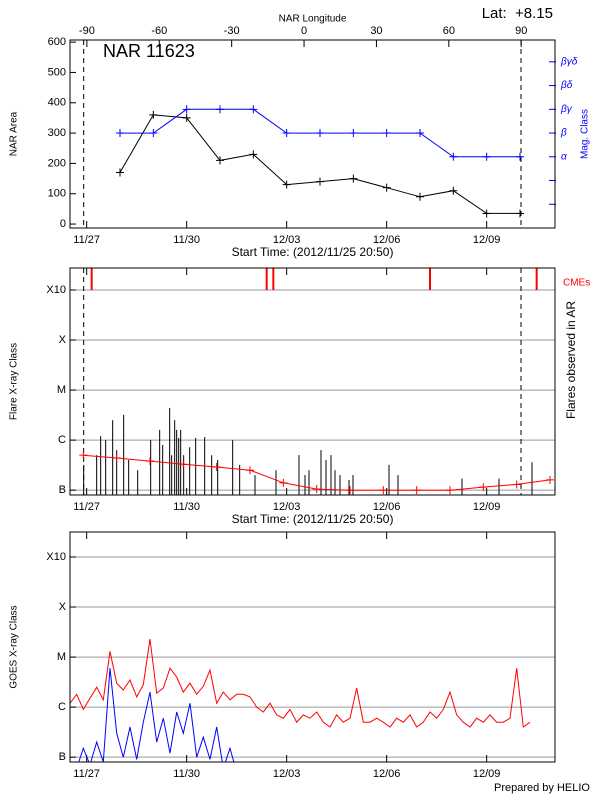  Describe the element at coordinates (57, 194) in the screenshot. I see `y-tick-label: 100` at that location.